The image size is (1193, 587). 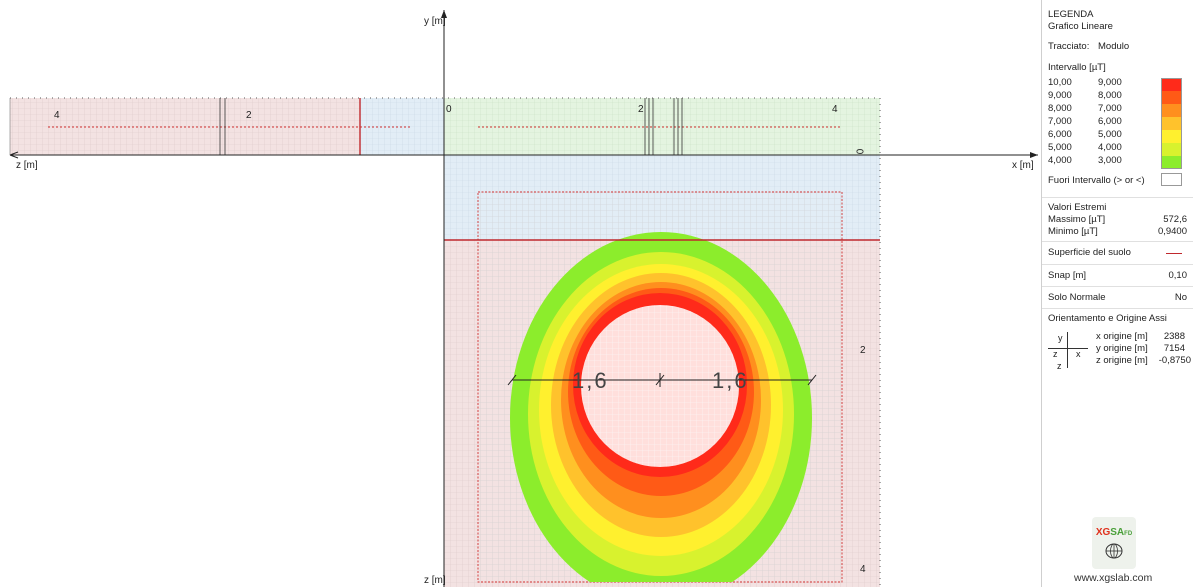 What do you see at coordinates (1060, 134) in the screenshot?
I see `interval-hi: 6,000` at bounding box center [1060, 134].